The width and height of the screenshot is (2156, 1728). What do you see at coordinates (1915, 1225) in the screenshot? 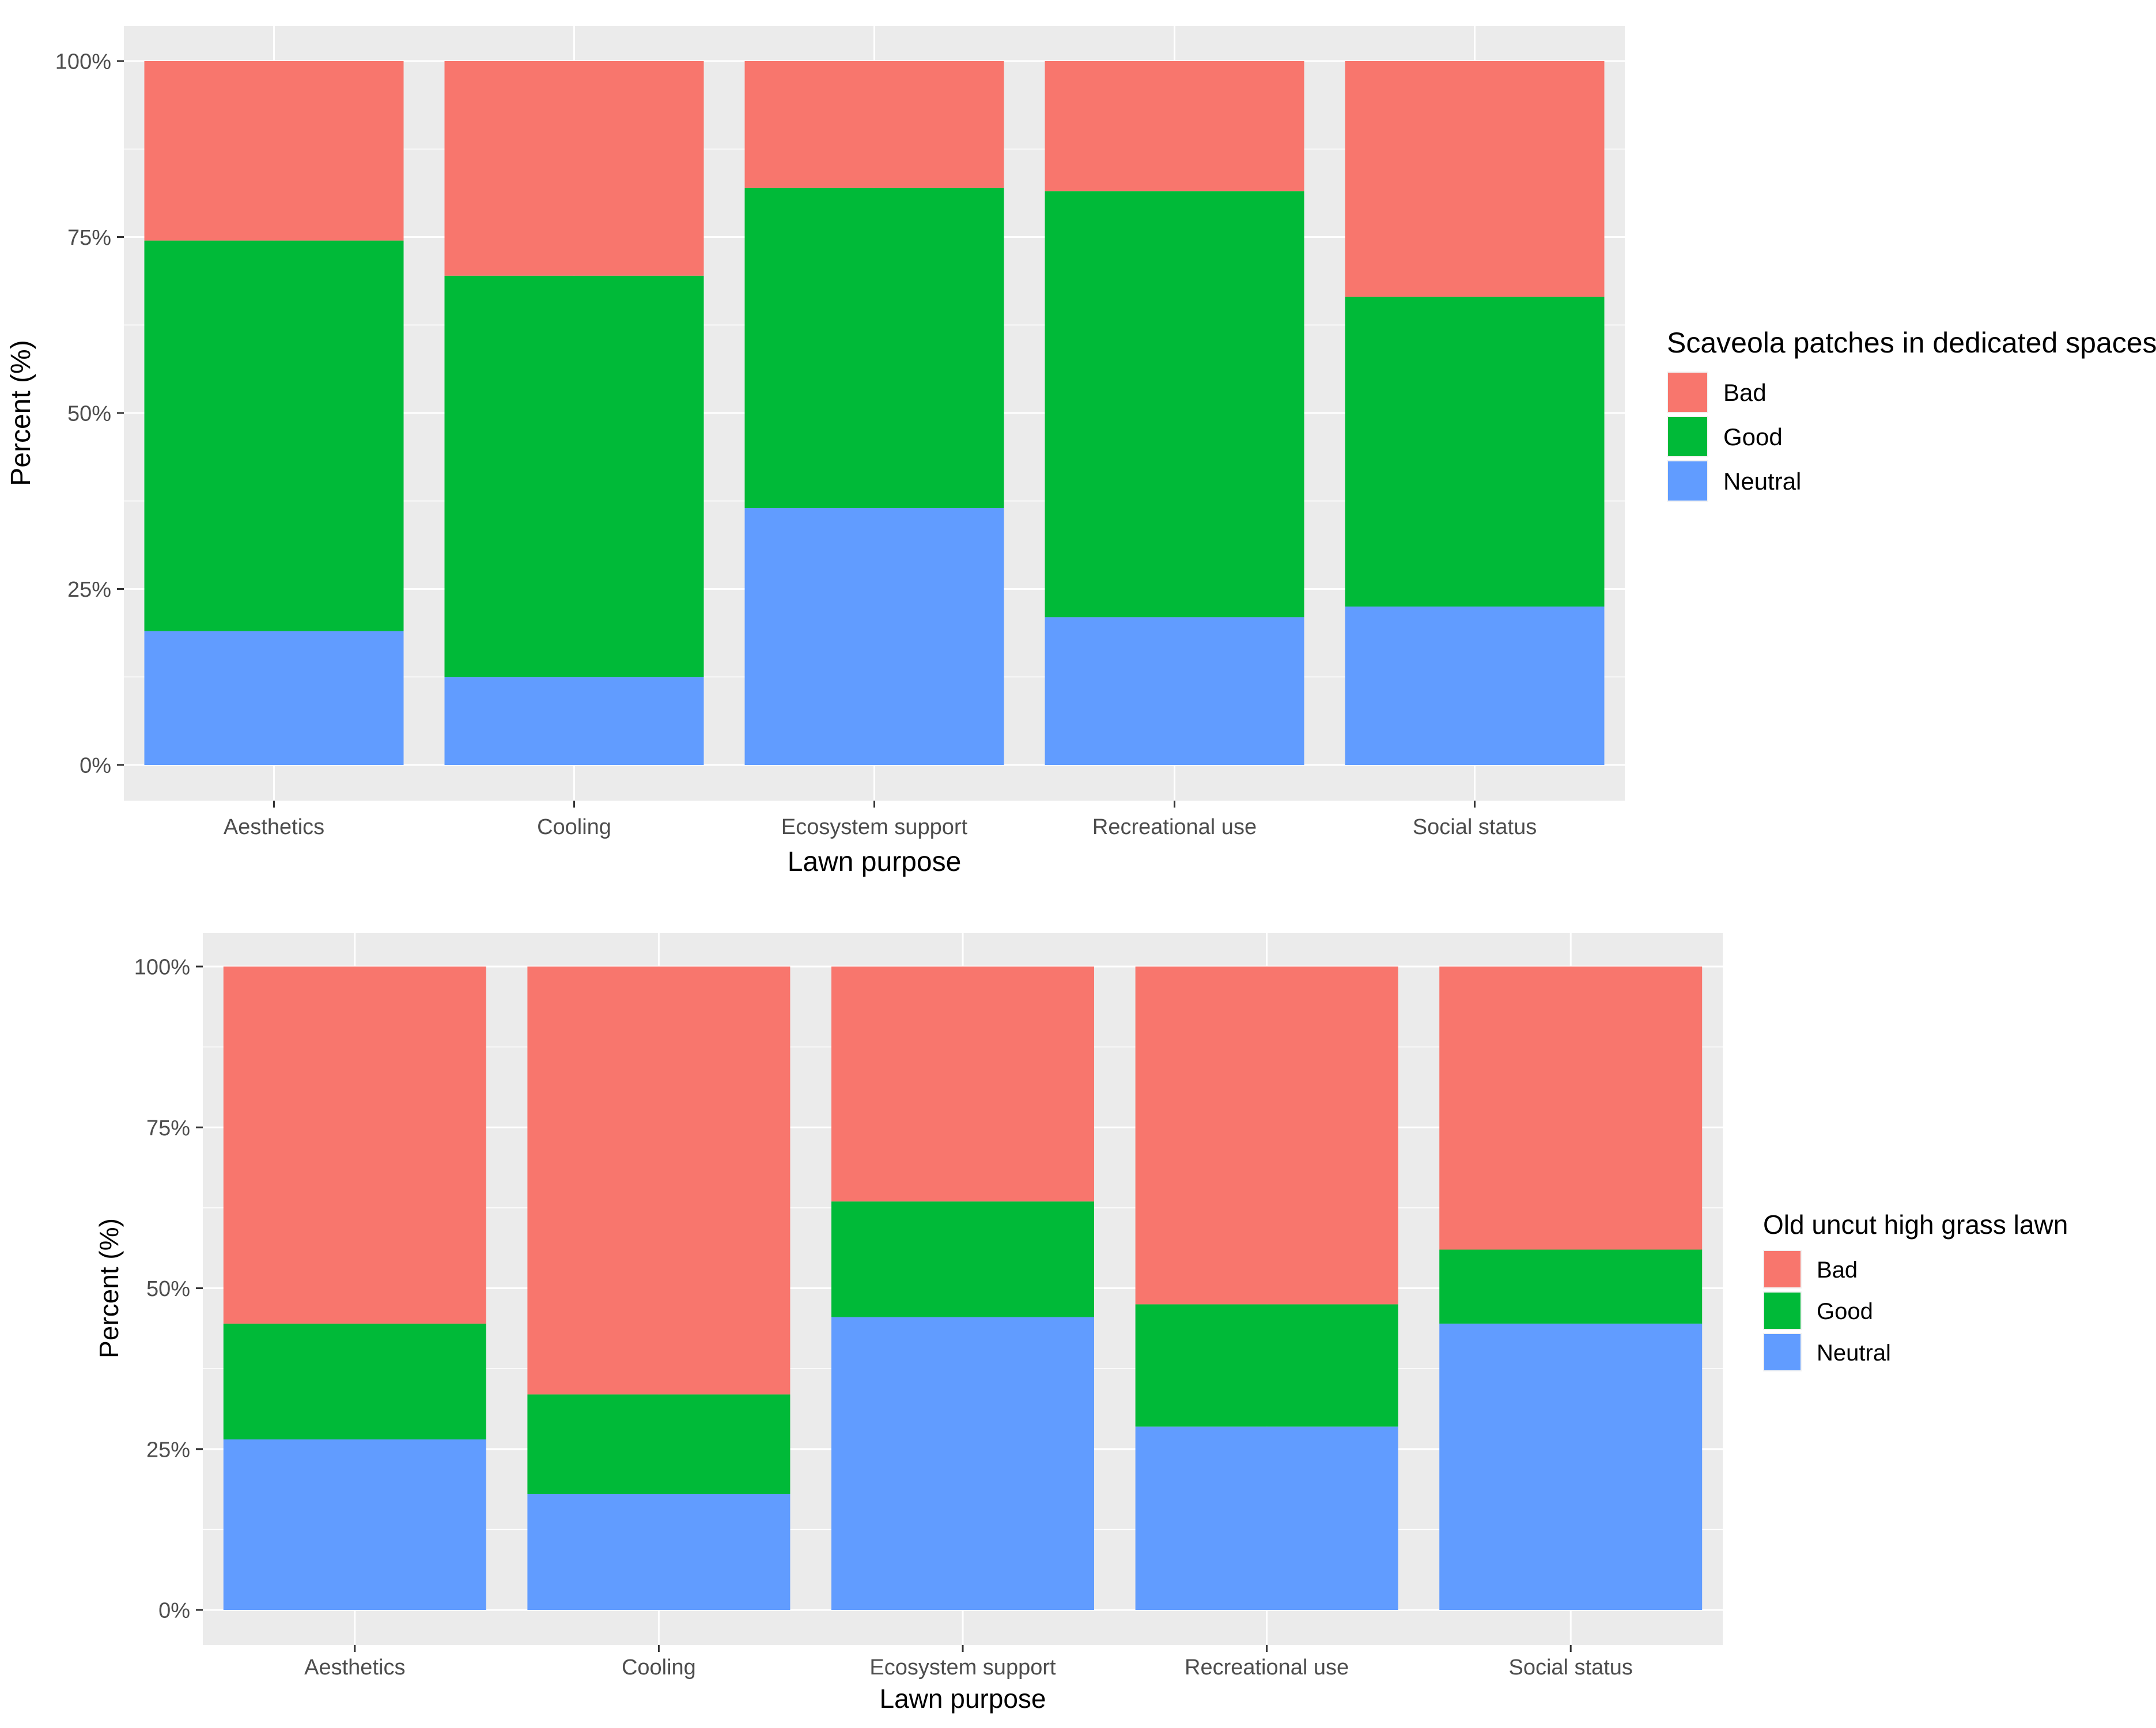
I see `legend-title: Old uncut high grass lawn` at bounding box center [1915, 1225].